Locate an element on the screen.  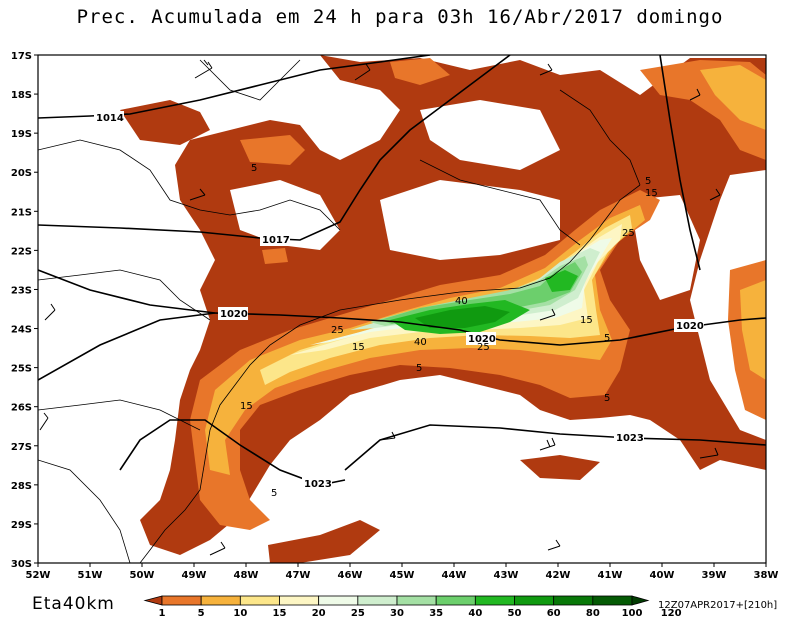
colorbar-level-label: 15 is located at coordinates (280, 613).